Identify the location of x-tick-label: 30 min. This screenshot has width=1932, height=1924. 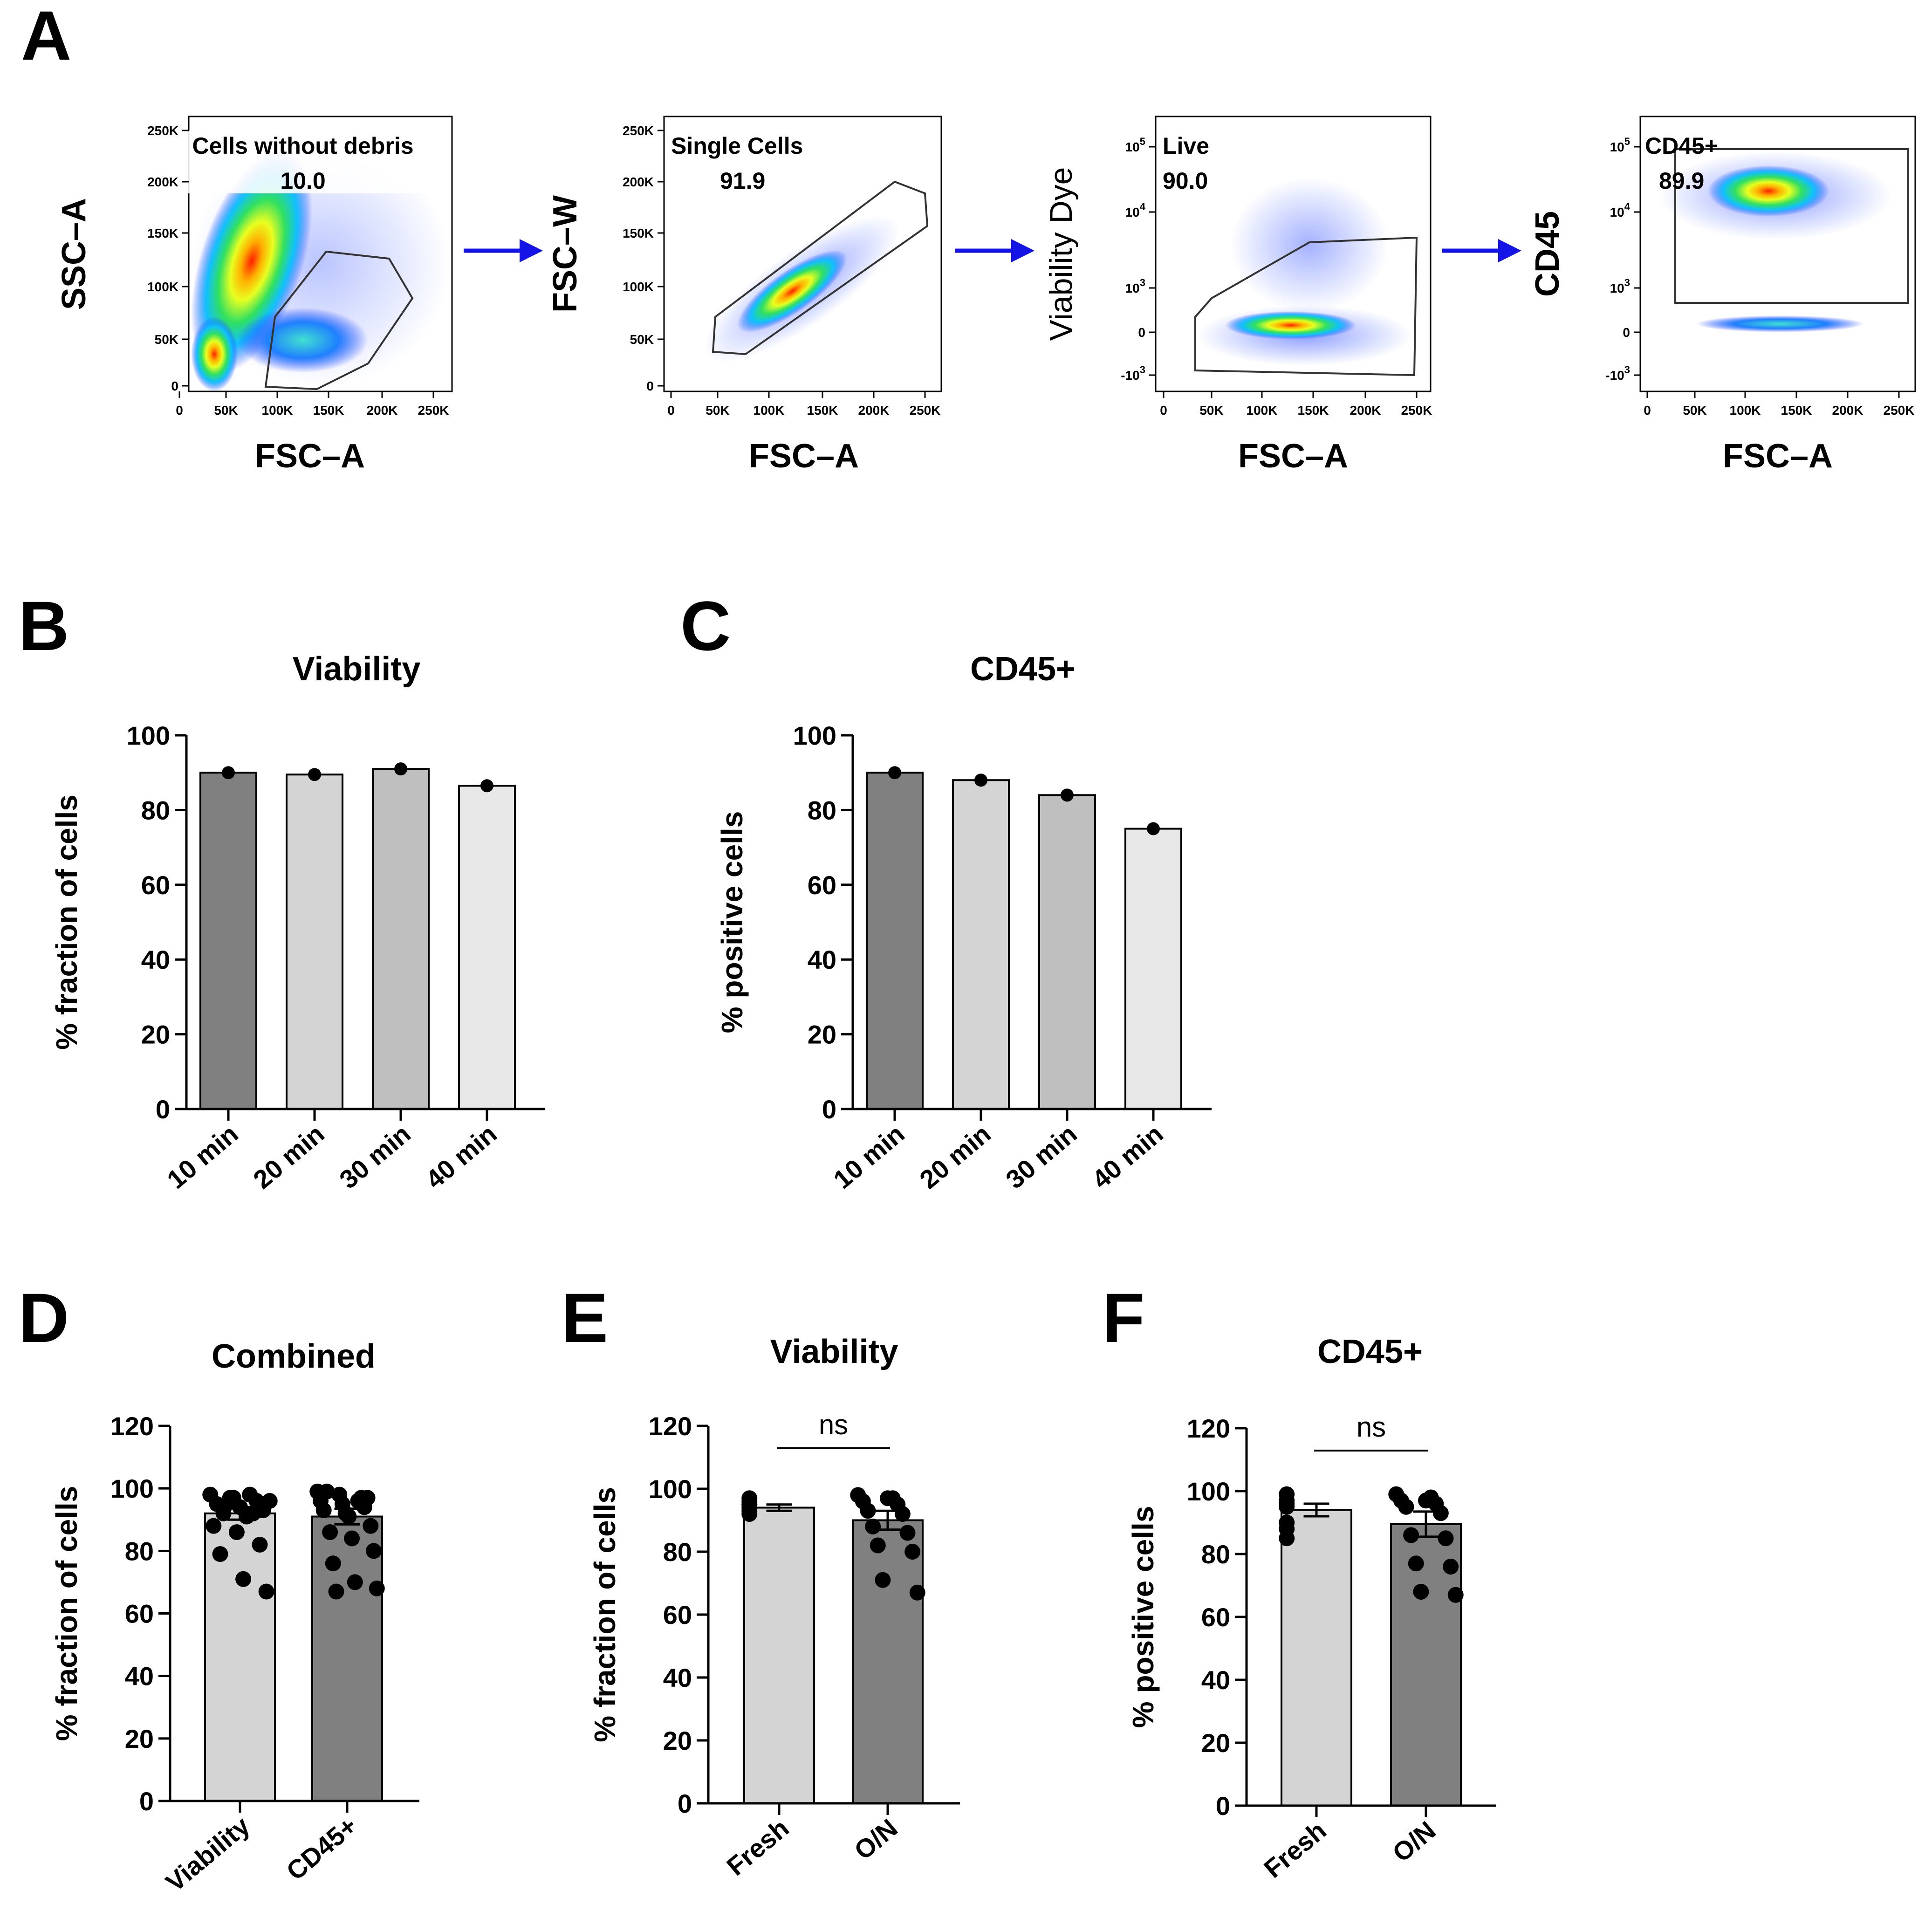
(1041, 1156).